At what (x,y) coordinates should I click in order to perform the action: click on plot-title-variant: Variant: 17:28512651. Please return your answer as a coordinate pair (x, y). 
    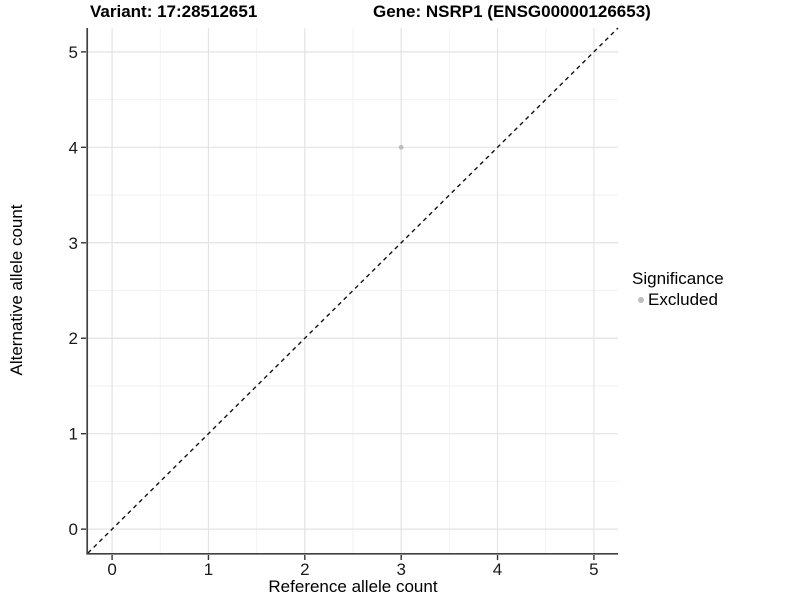
    Looking at the image, I should click on (174, 11).